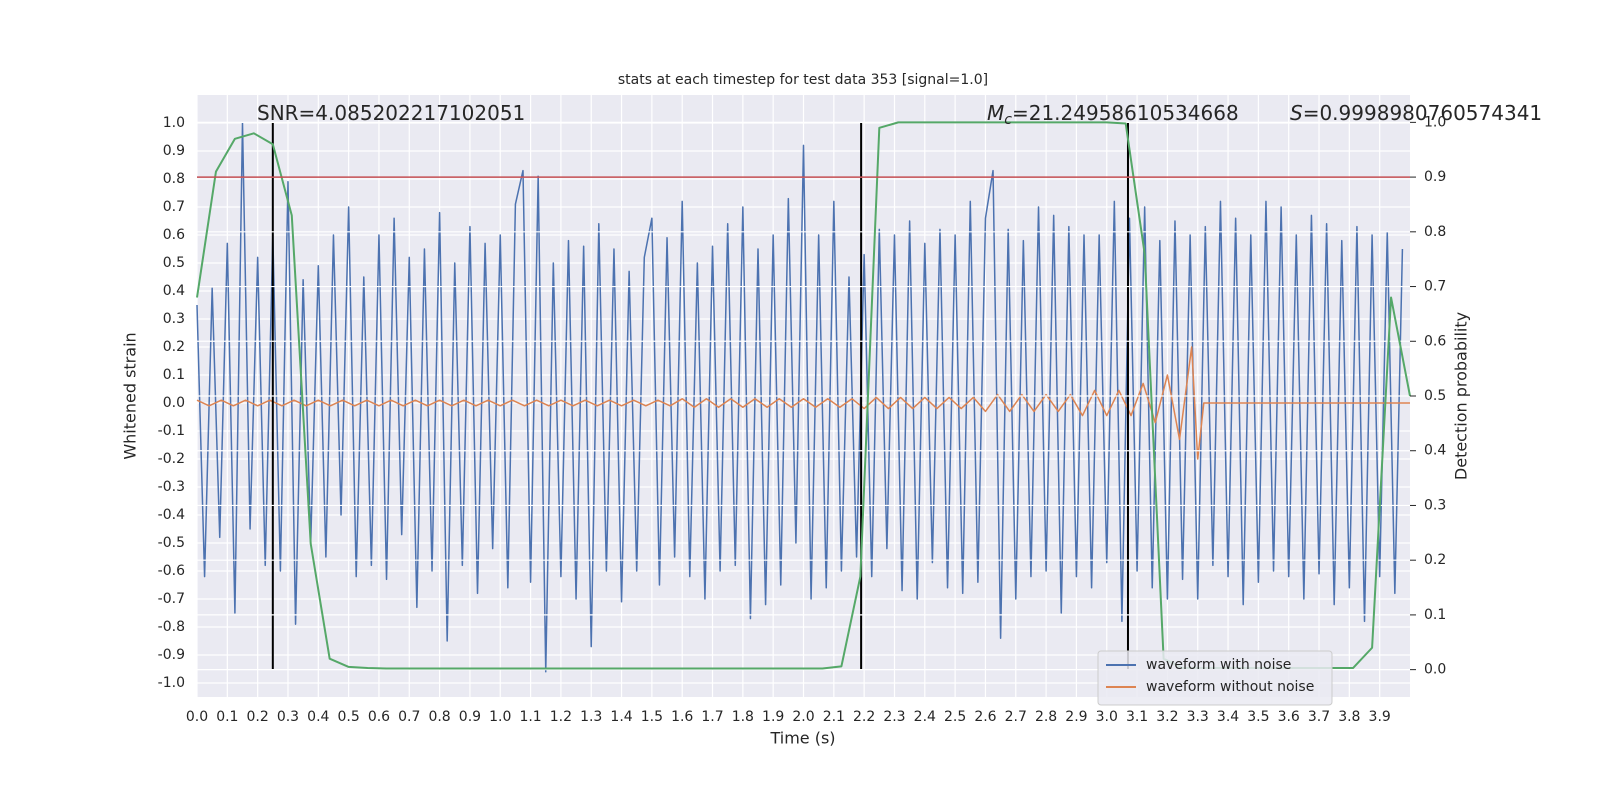 This screenshot has width=1600, height=800. Describe the element at coordinates (530, 717) in the screenshot. I see `x-tick-label: 1.1` at that location.